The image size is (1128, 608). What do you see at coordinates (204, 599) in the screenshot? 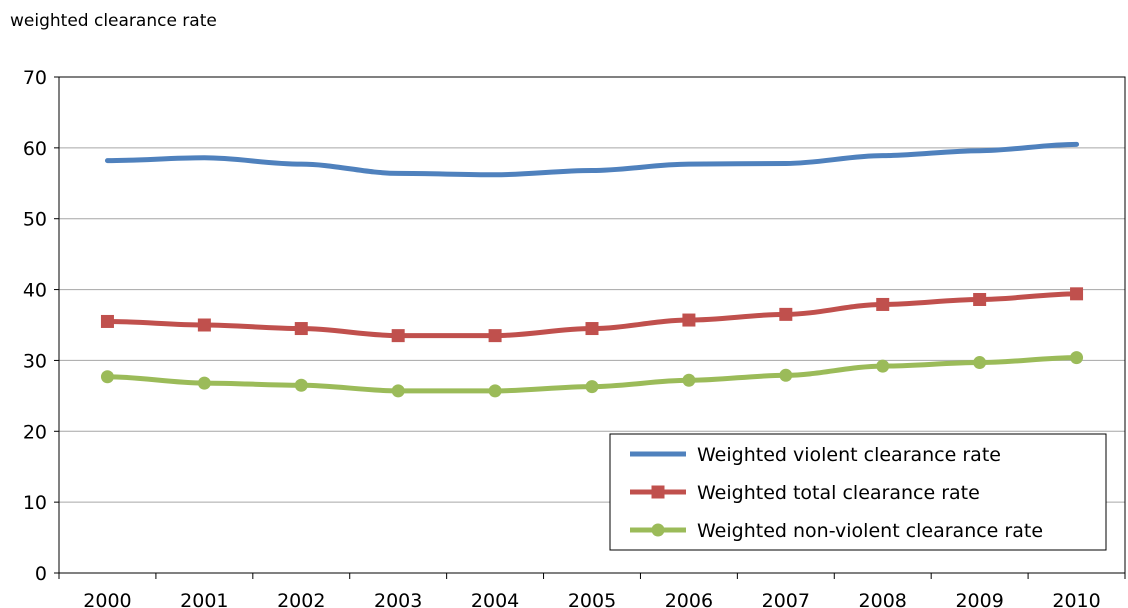
I see `x-tick-label: 2001` at bounding box center [204, 599].